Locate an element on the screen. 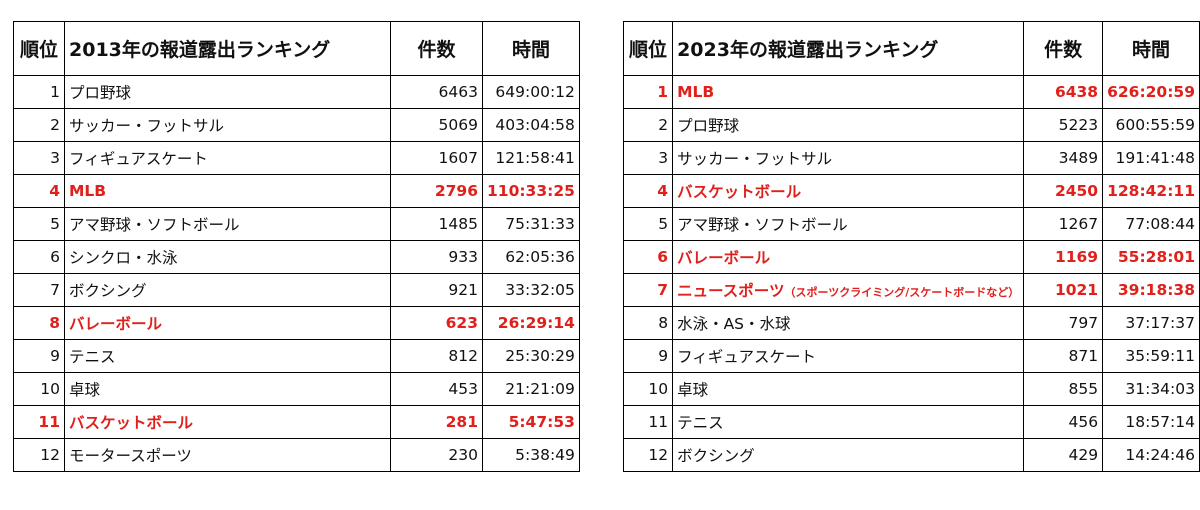  table-title: 2023年の報道露出ランキング is located at coordinates (848, 48).